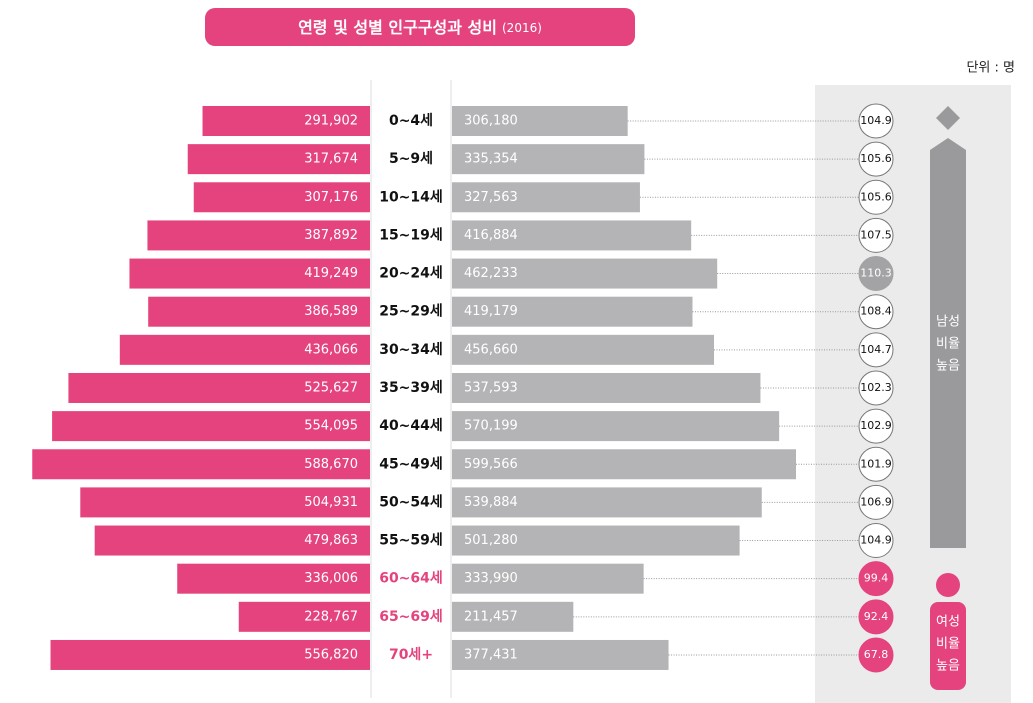 The height and width of the screenshot is (703, 1033). What do you see at coordinates (491, 197) in the screenshot?
I see `value-label: 327,563` at bounding box center [491, 197].